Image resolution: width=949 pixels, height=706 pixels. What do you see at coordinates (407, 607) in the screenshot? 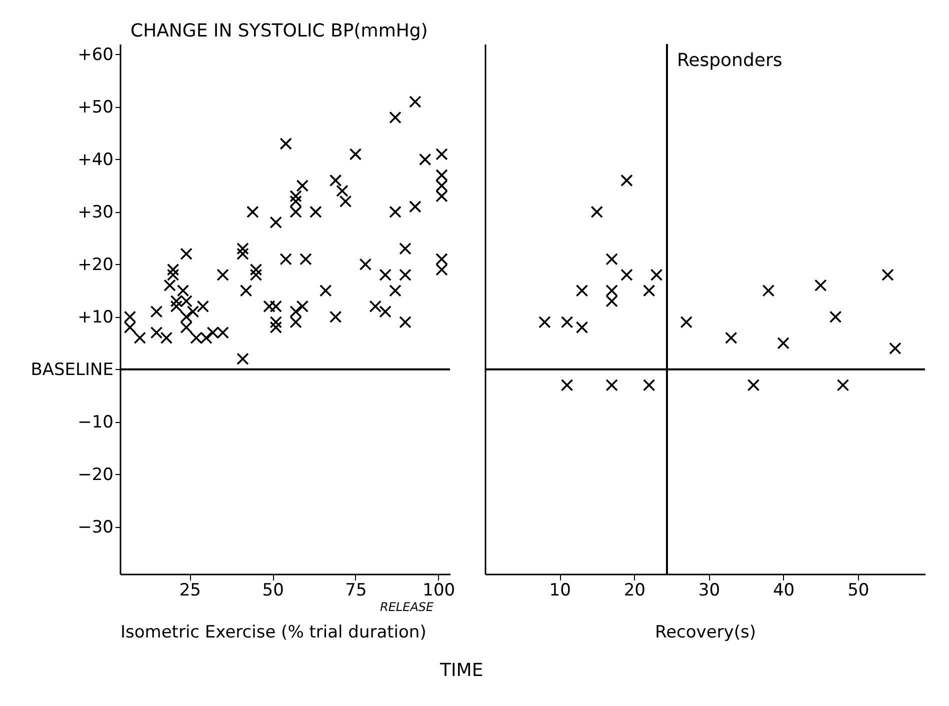
I see `text: RELEASE` at bounding box center [407, 607].